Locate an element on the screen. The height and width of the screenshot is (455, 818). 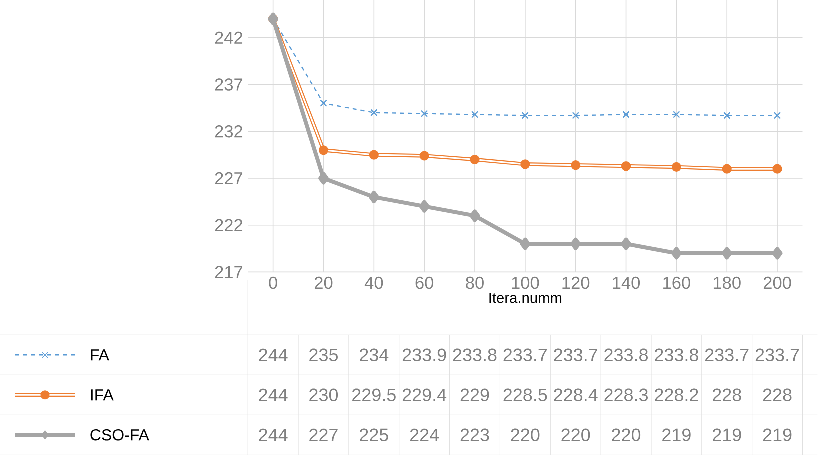
y-tick-label: 217 is located at coordinates (229, 272).